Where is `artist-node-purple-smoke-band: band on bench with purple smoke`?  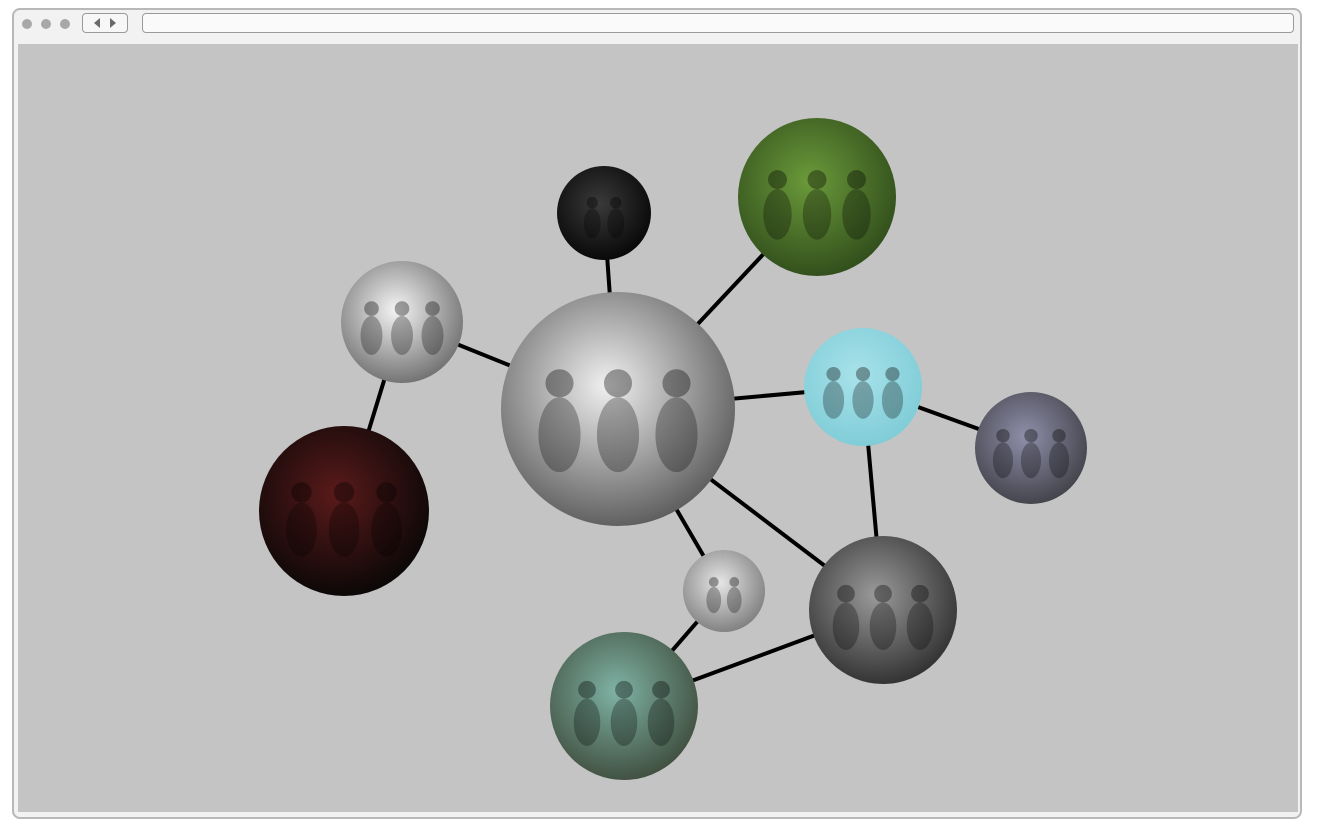 artist-node-purple-smoke-band: band on bench with purple smoke is located at coordinates (1031, 448).